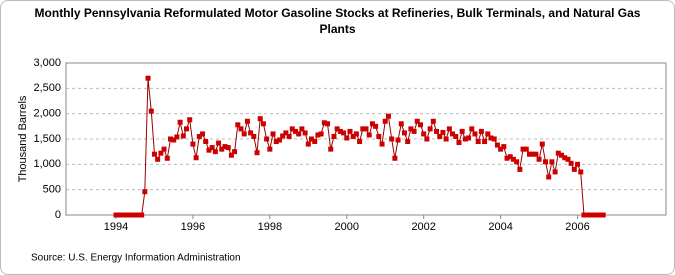 The image size is (675, 275). What do you see at coordinates (347, 227) in the screenshot?
I see `x-tick-label: 2000` at bounding box center [347, 227].